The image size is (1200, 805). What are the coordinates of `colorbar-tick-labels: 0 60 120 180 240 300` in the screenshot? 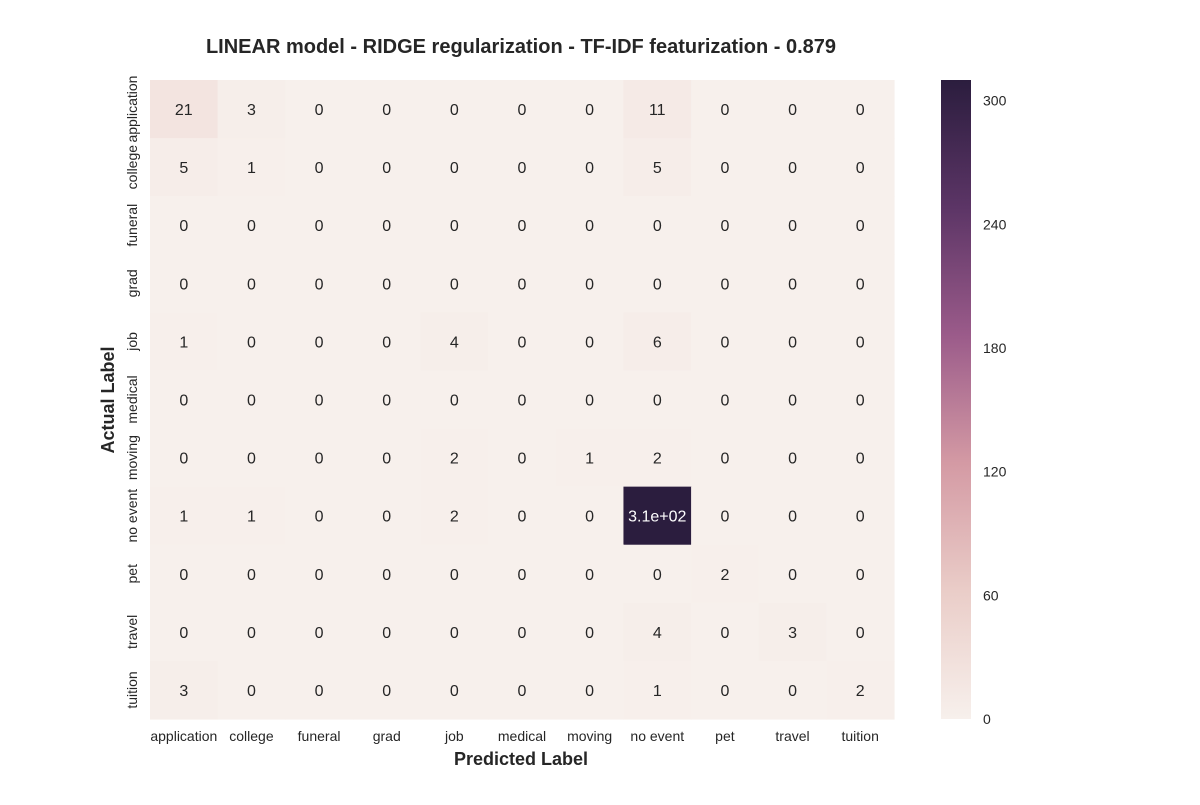 It's located at (995, 410).